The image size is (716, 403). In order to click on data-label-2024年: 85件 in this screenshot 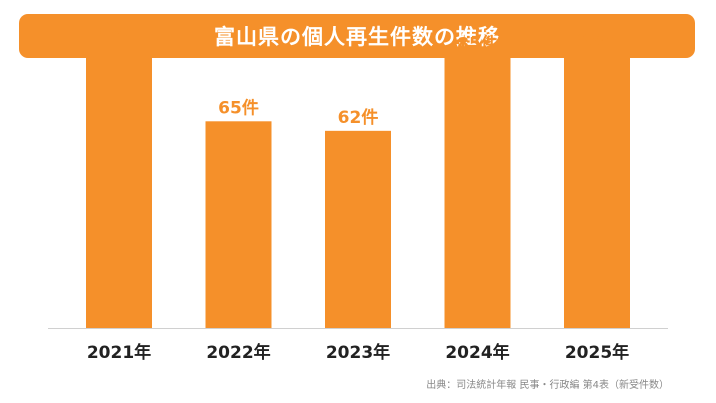, I will do `click(477, 44)`.